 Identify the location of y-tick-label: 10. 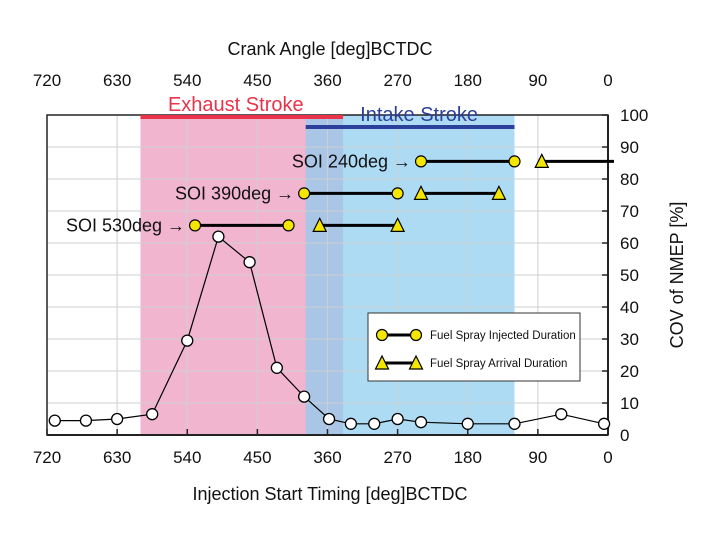
(629, 403).